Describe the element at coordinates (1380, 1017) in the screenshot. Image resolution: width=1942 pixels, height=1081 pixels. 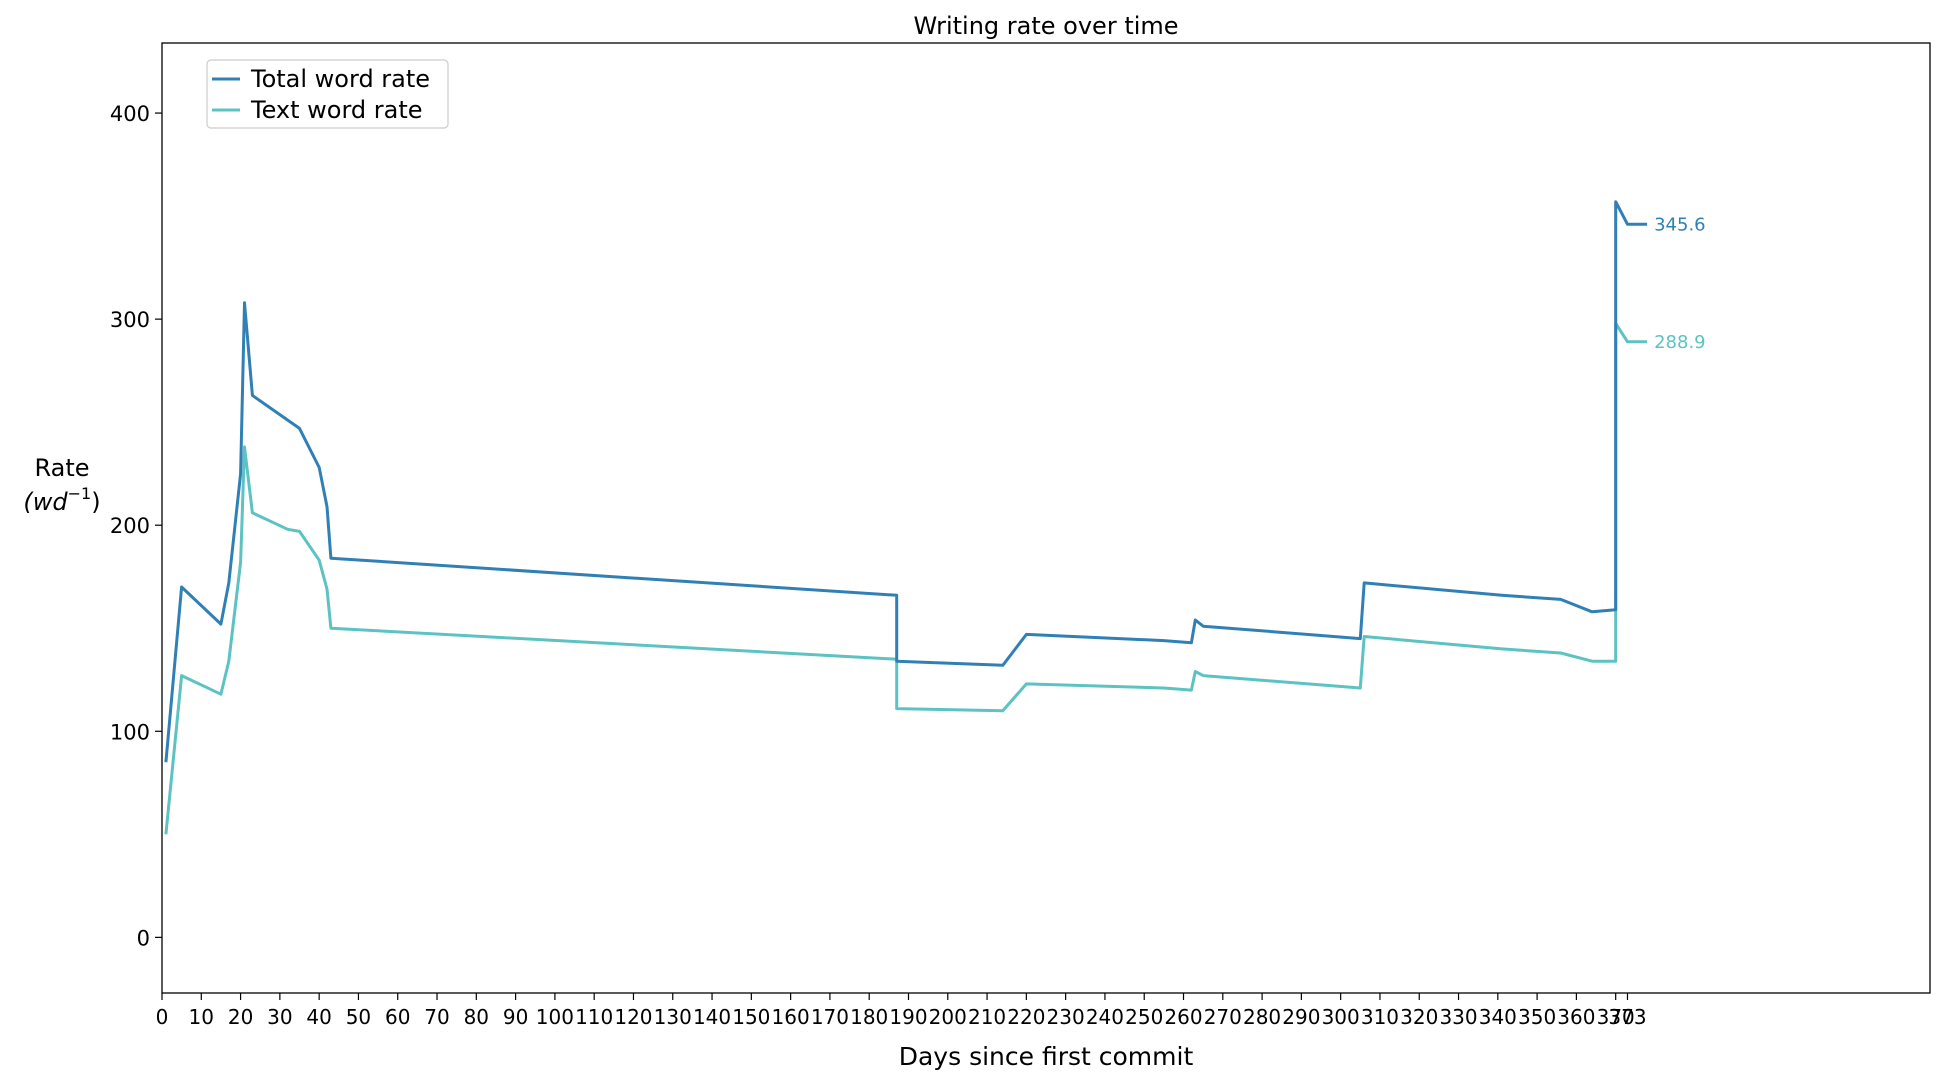
I see `x-tick-label: 310` at that location.